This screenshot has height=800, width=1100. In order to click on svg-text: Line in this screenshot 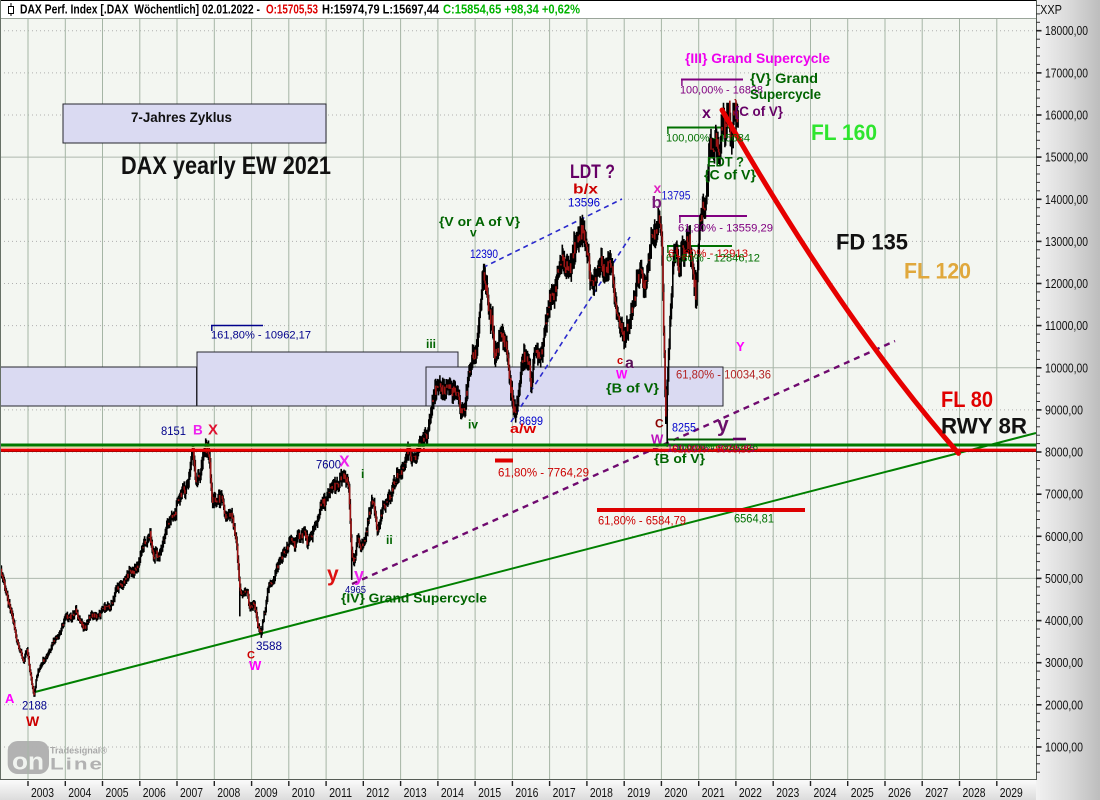, I will do `click(77, 764)`.